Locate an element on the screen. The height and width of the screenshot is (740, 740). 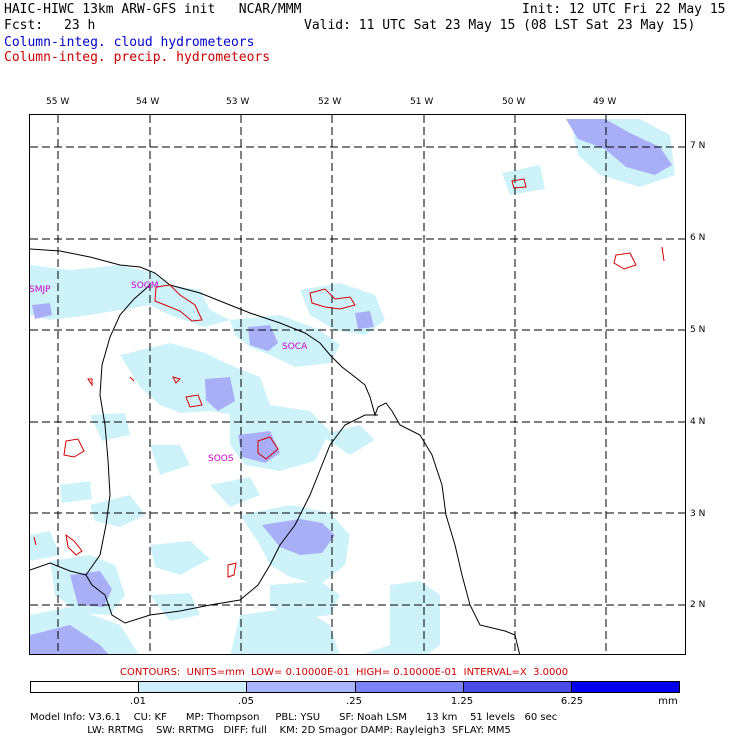
station-label-soca: SOCA is located at coordinates (295, 347).